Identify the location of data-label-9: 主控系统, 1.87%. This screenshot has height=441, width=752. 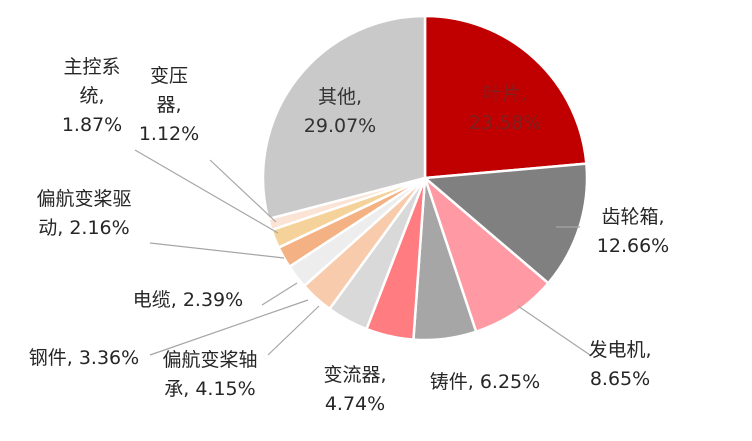
(92, 96).